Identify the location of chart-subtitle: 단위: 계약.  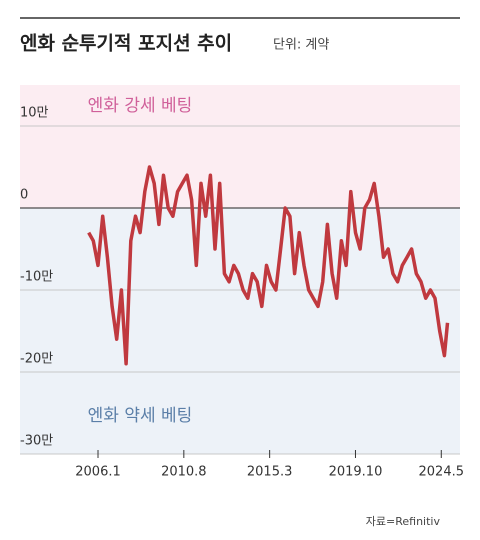
(301, 45).